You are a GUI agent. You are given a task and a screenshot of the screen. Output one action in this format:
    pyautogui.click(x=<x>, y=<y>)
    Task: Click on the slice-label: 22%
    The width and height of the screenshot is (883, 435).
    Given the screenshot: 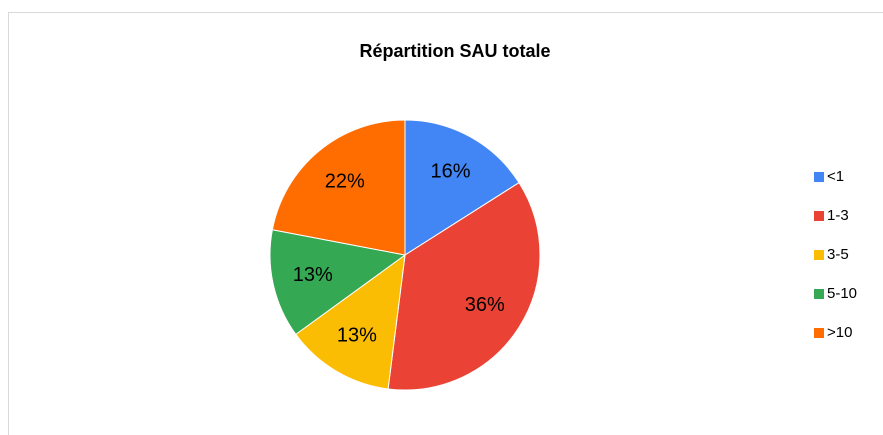 What is the action you would take?
    pyautogui.click(x=345, y=181)
    